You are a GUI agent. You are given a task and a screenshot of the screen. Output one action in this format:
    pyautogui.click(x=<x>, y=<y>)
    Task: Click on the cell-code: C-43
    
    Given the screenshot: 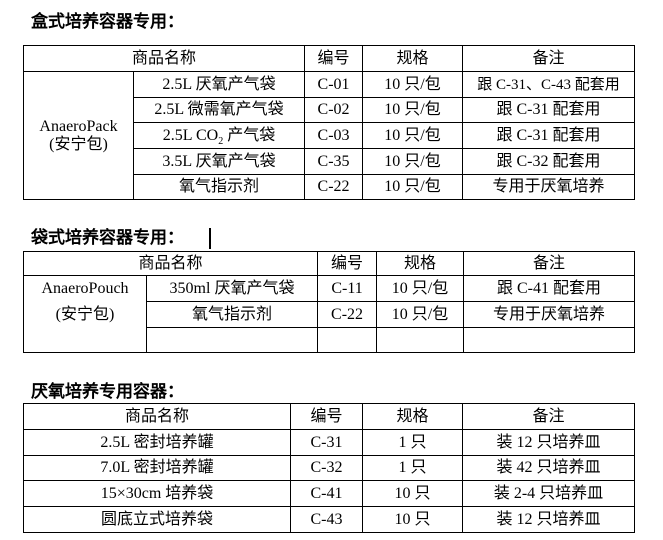 What is the action you would take?
    pyautogui.click(x=326, y=519)
    